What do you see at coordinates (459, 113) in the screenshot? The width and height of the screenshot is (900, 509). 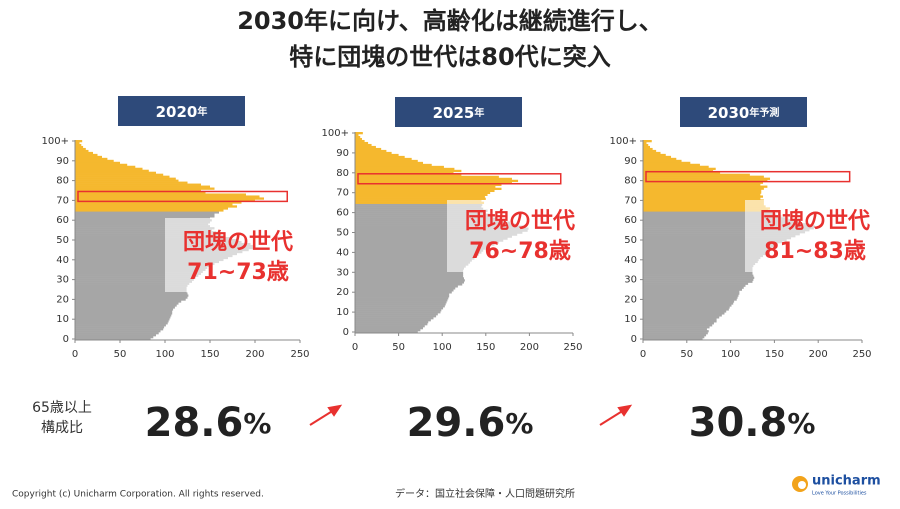 I see `year-label: 2025年` at bounding box center [459, 113].